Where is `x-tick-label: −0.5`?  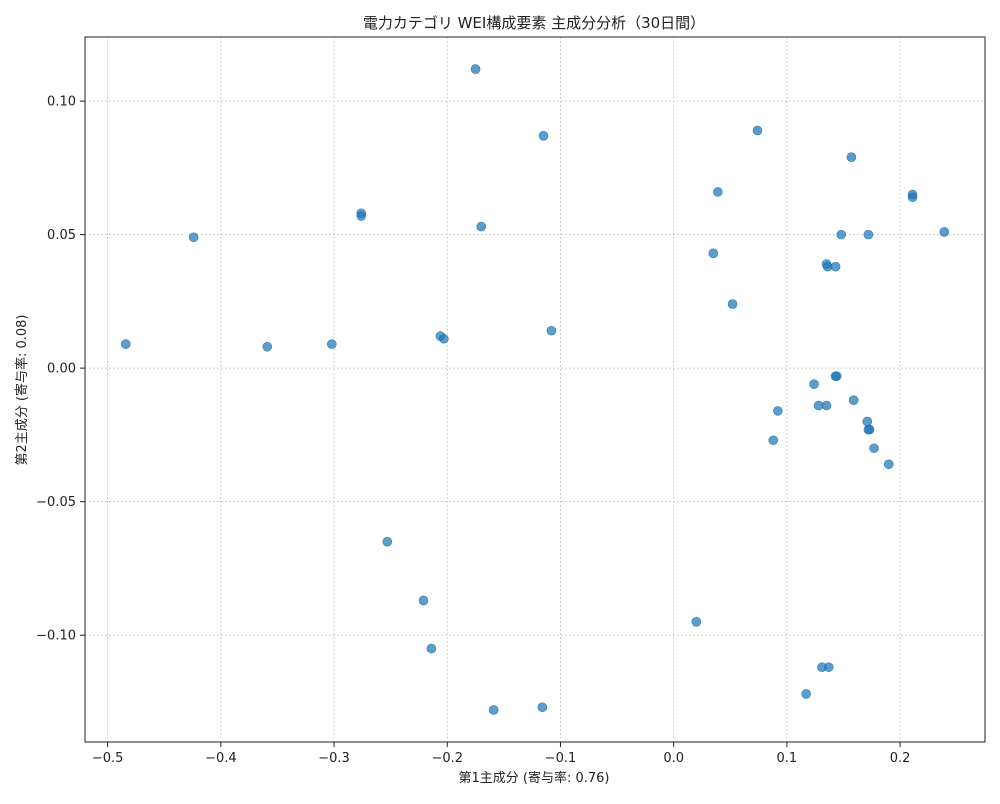
x-tick-label: −0.5 is located at coordinates (108, 758).